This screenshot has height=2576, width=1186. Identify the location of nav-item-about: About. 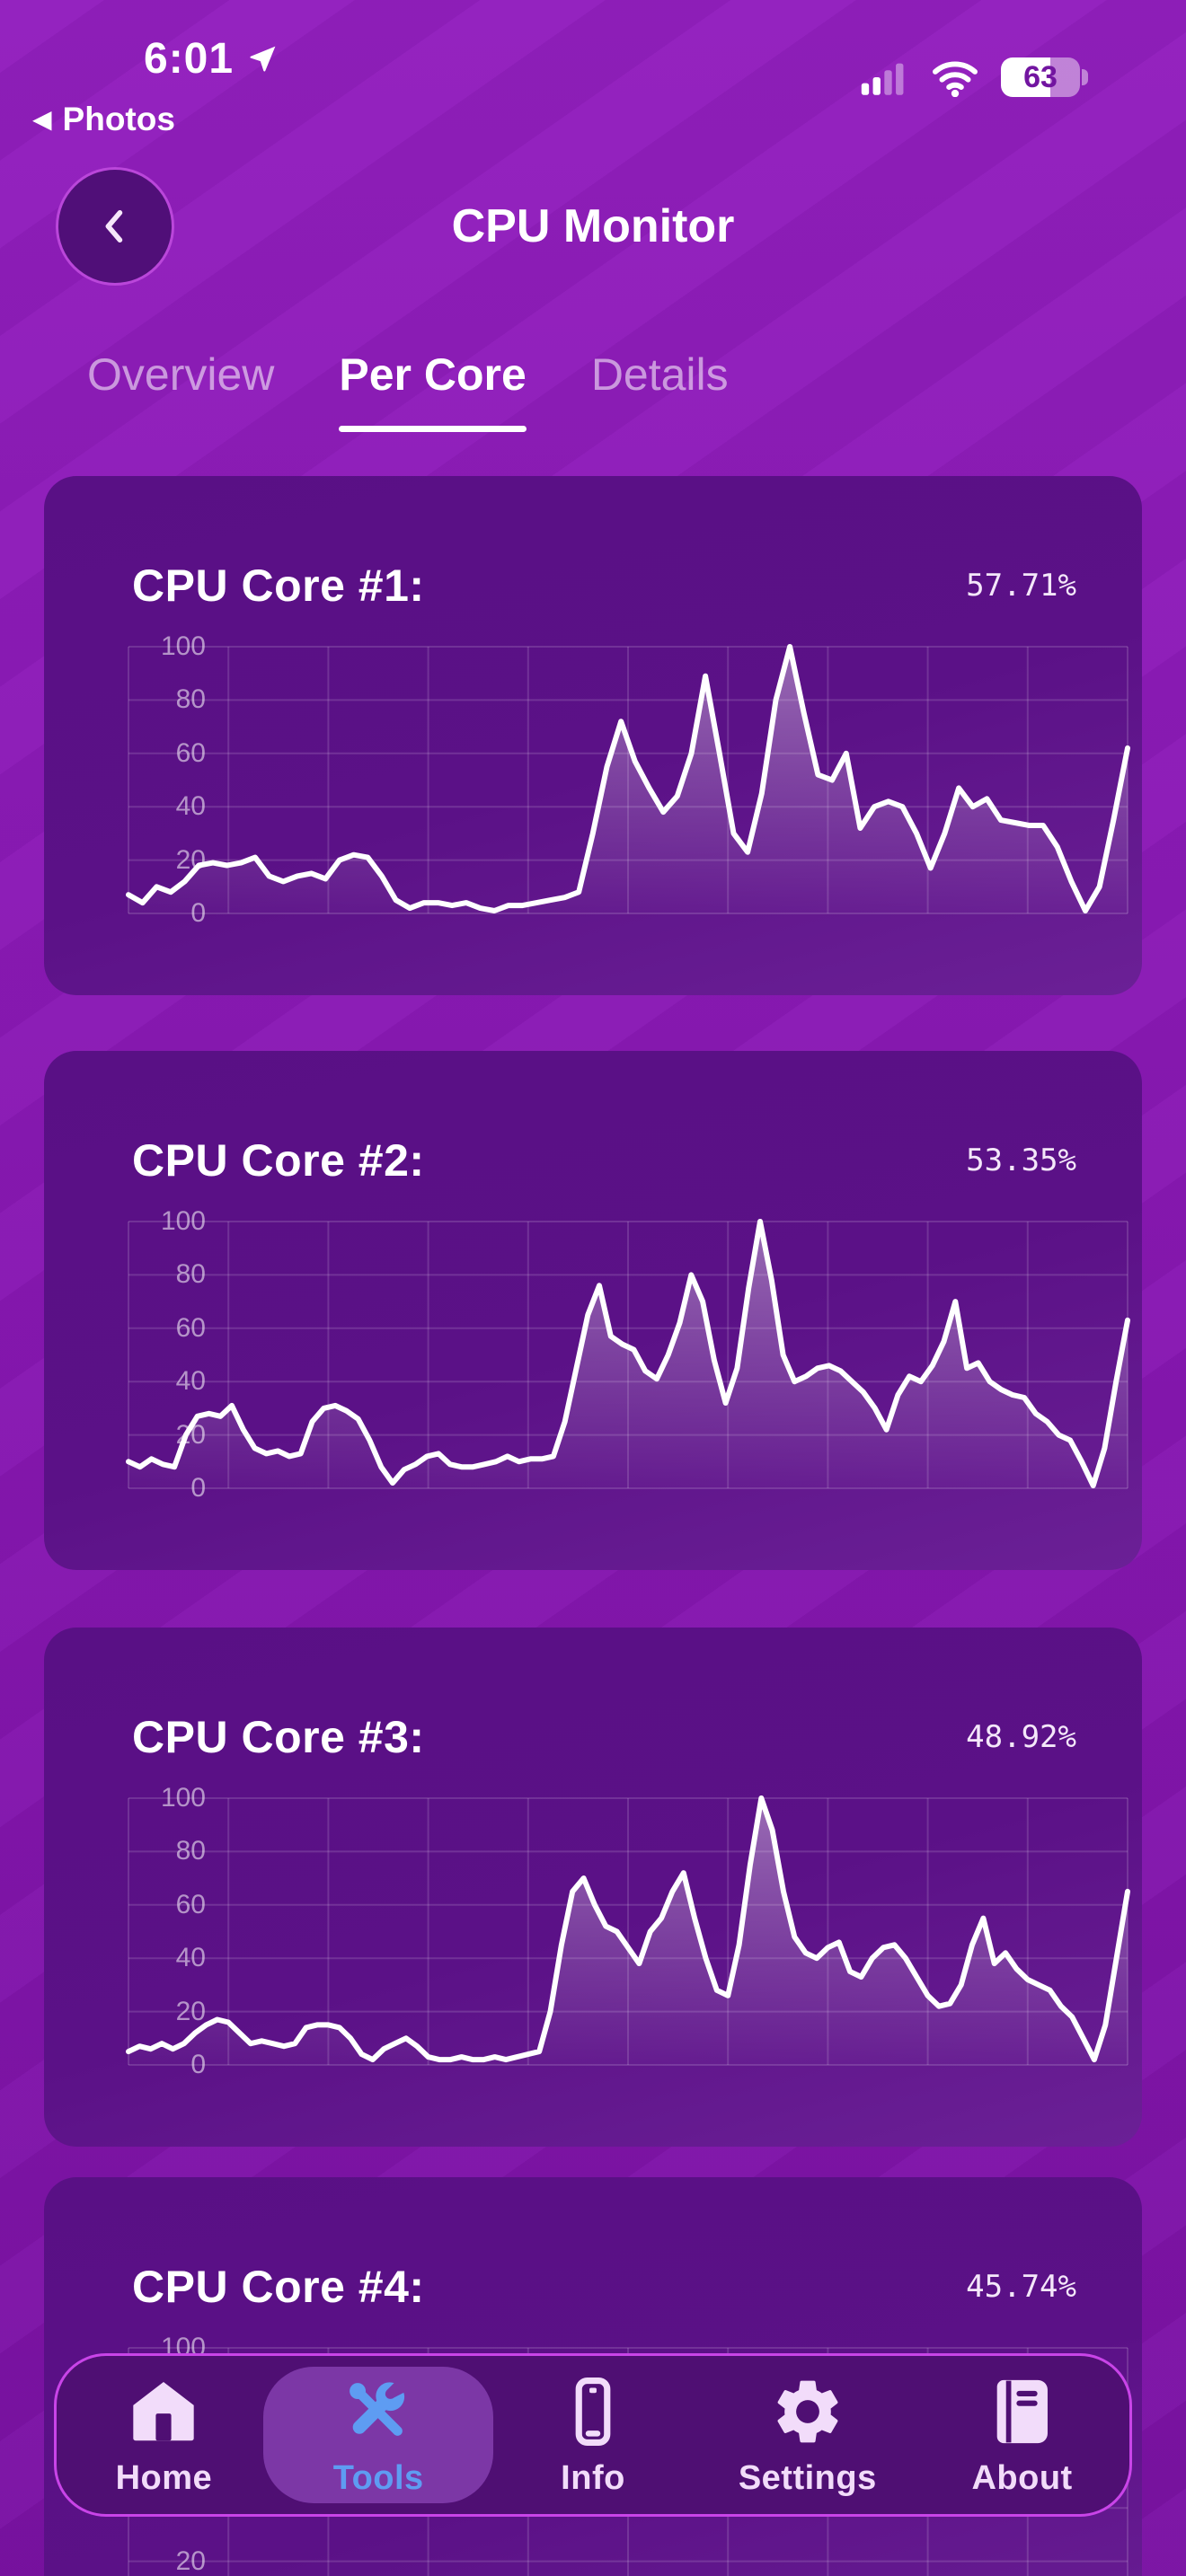
(1022, 2435).